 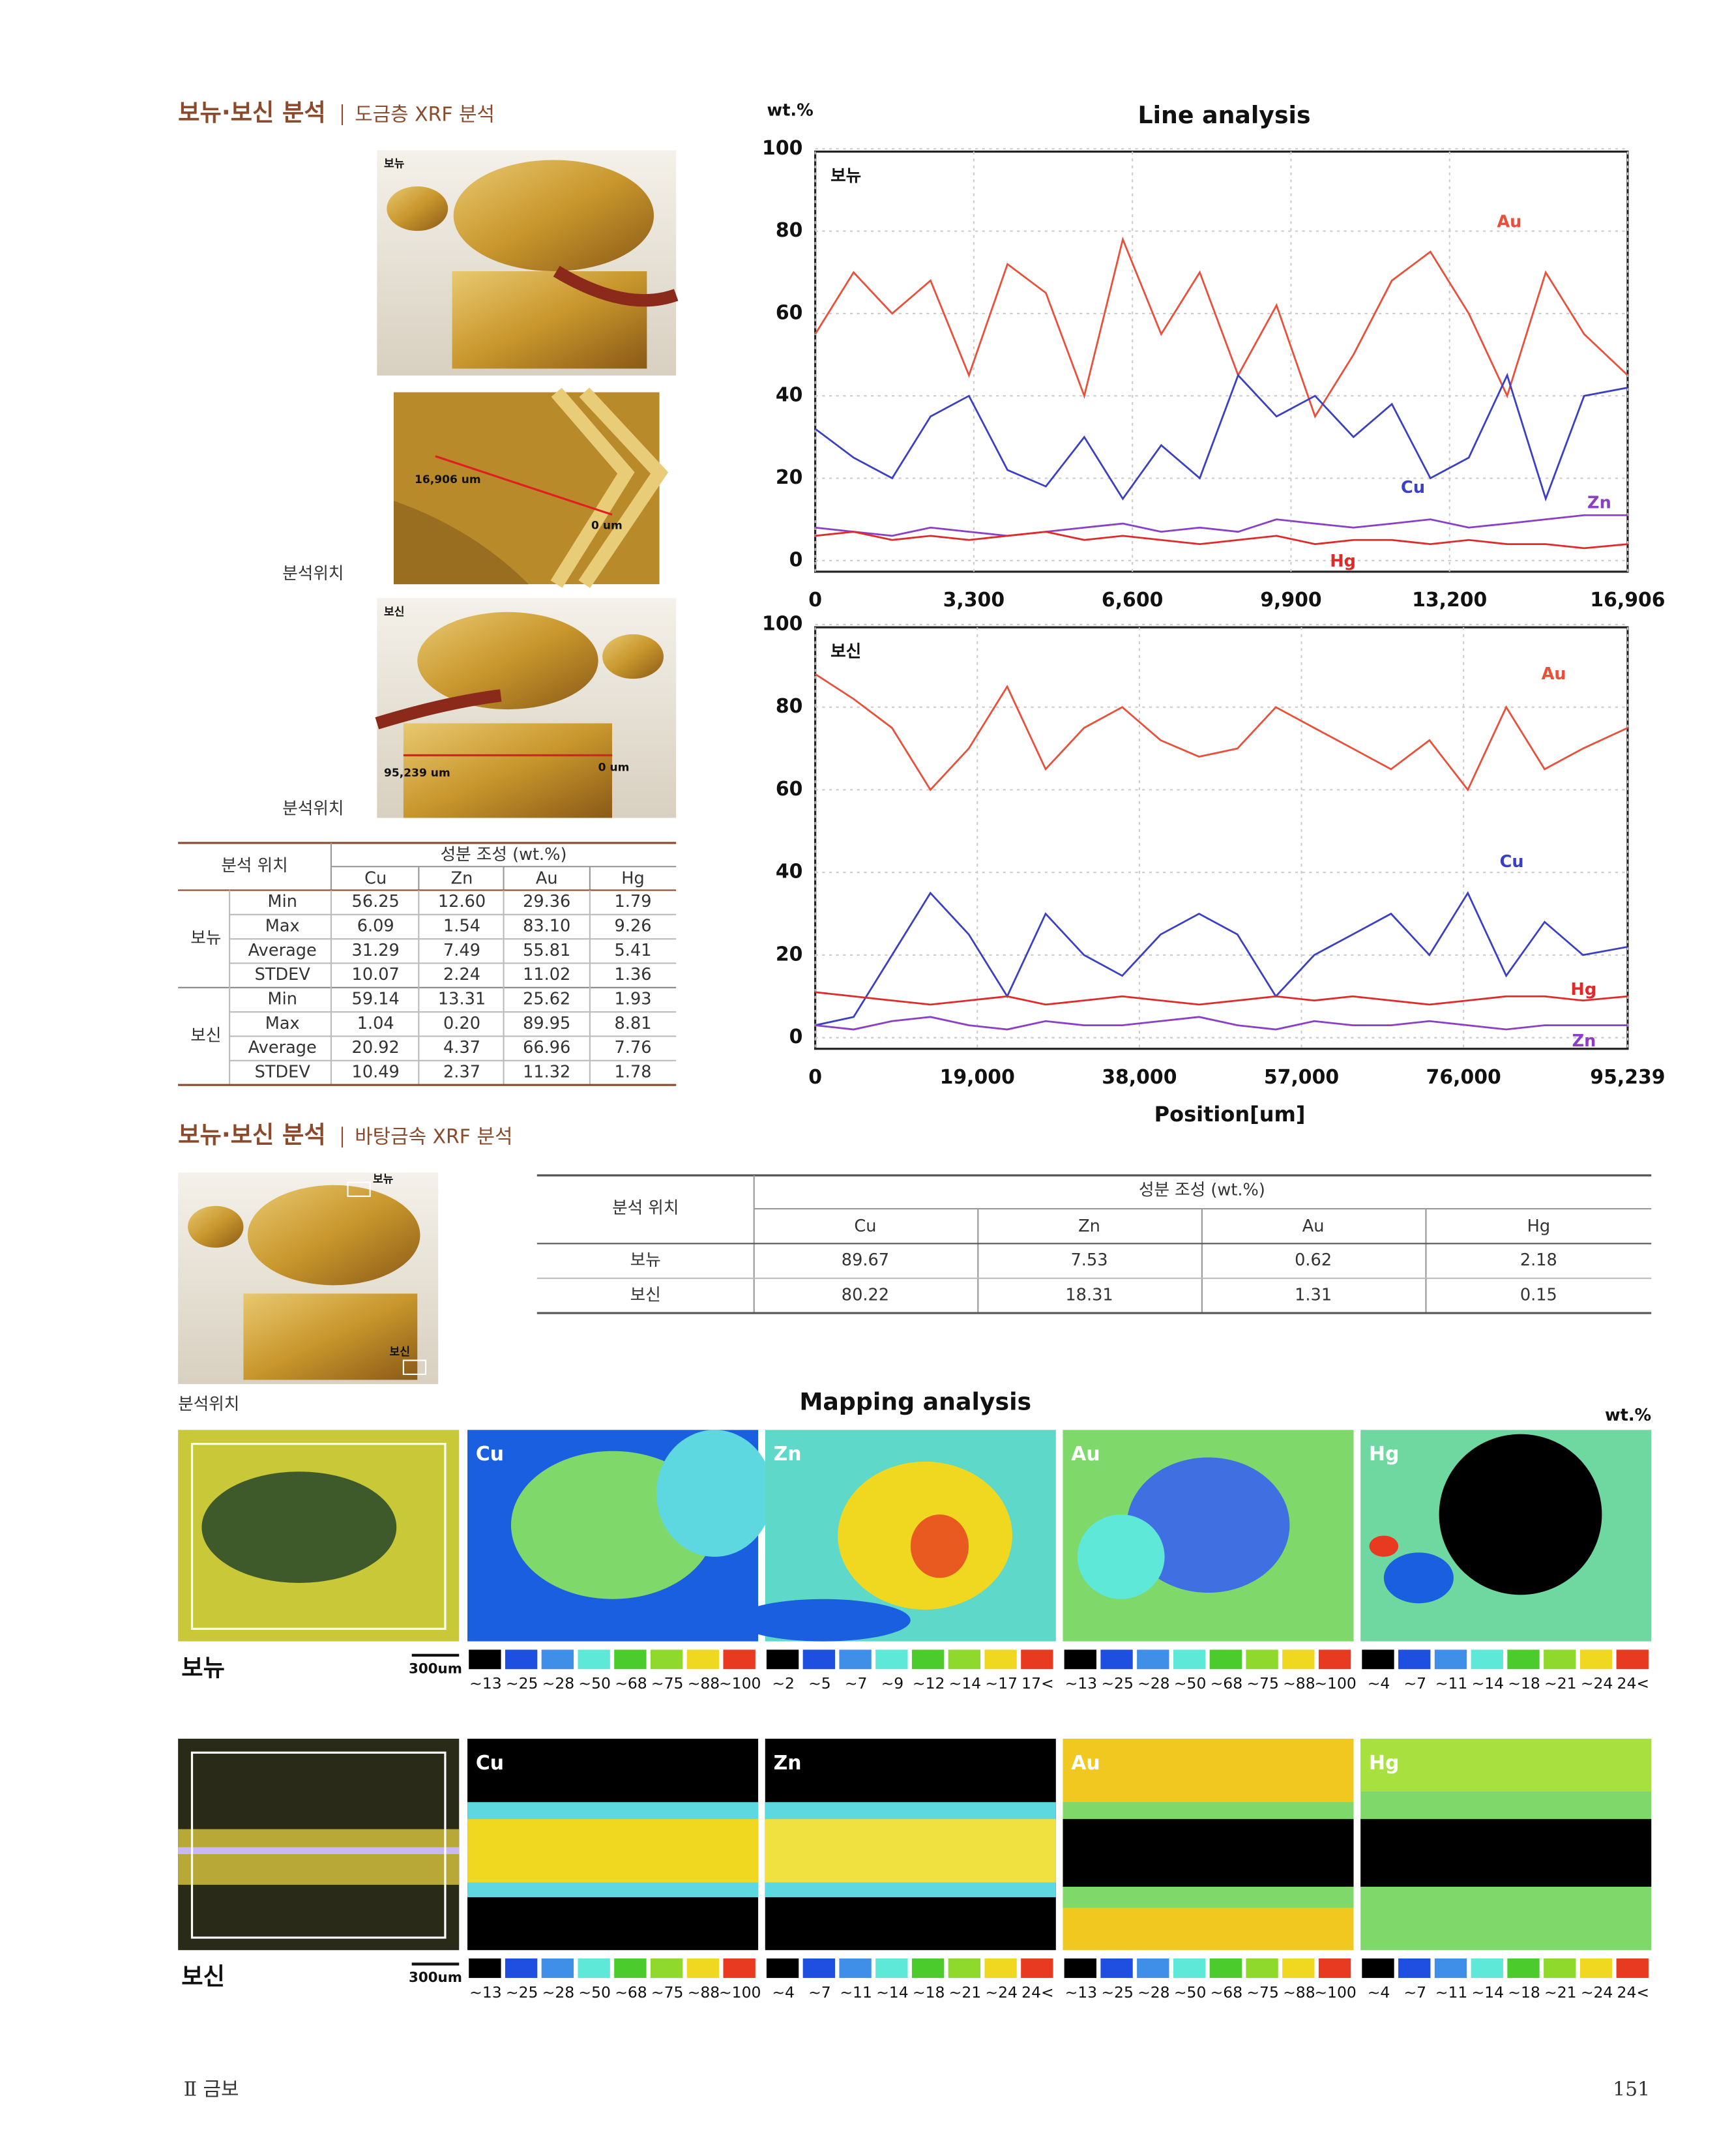 What do you see at coordinates (1599, 502) in the screenshot?
I see `series-label: Zn` at bounding box center [1599, 502].